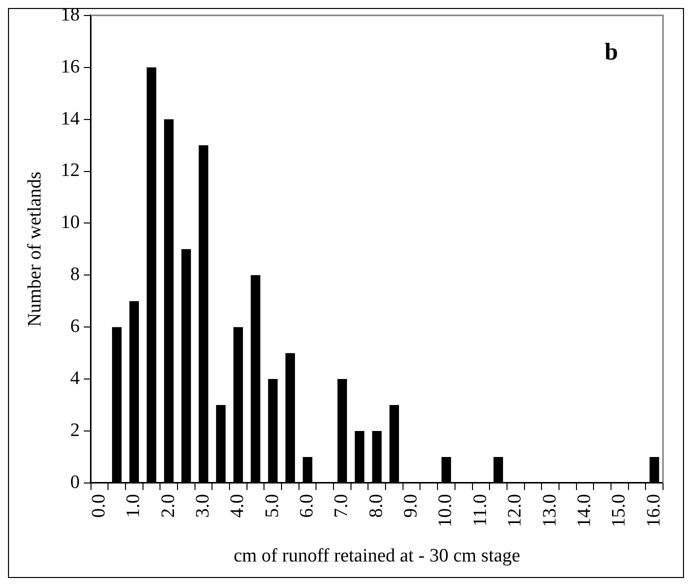 Image resolution: width=694 pixels, height=588 pixels. Describe the element at coordinates (653, 511) in the screenshot. I see `x-tick-label: 16.0` at that location.